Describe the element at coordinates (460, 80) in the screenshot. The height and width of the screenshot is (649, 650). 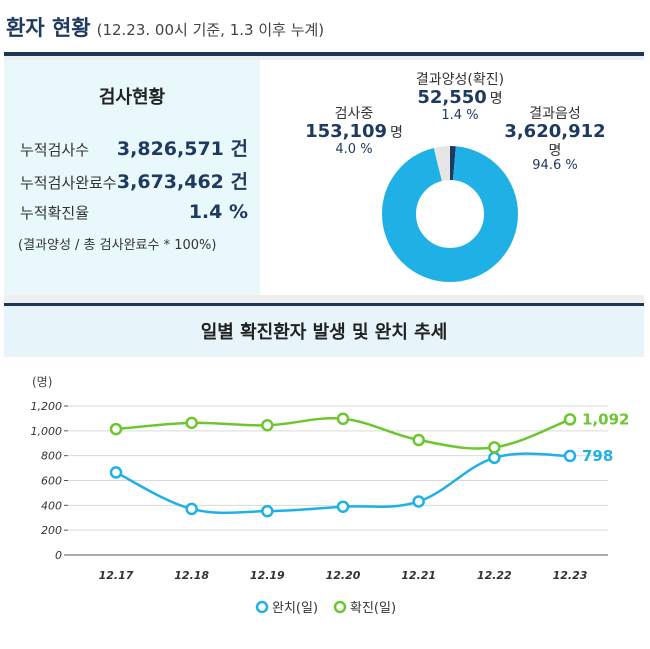
I see `donut-label-name: 결과양성(확진)` at that location.